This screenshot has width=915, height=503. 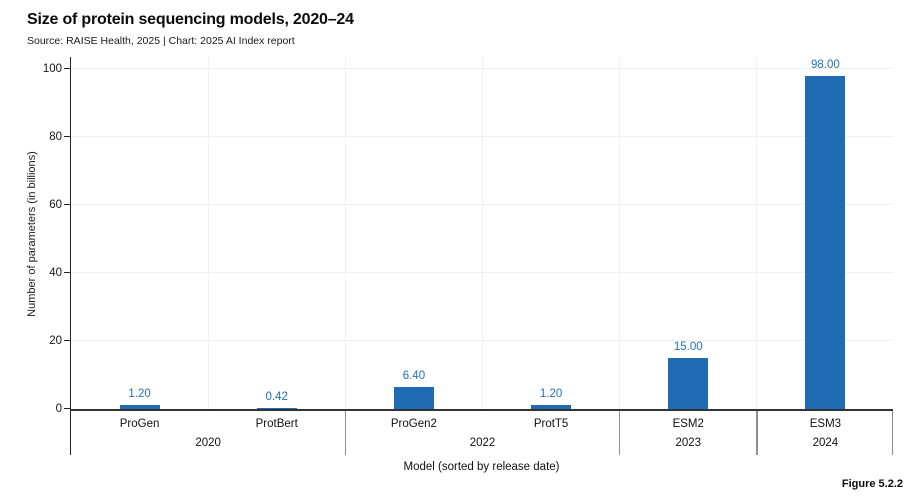 What do you see at coordinates (688, 443) in the screenshot?
I see `year-label-2023: 2023` at bounding box center [688, 443].